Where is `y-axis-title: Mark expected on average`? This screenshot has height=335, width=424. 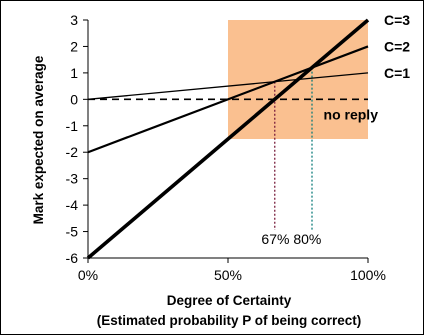
y-axis-title: Mark expected on average is located at coordinates (38, 139).